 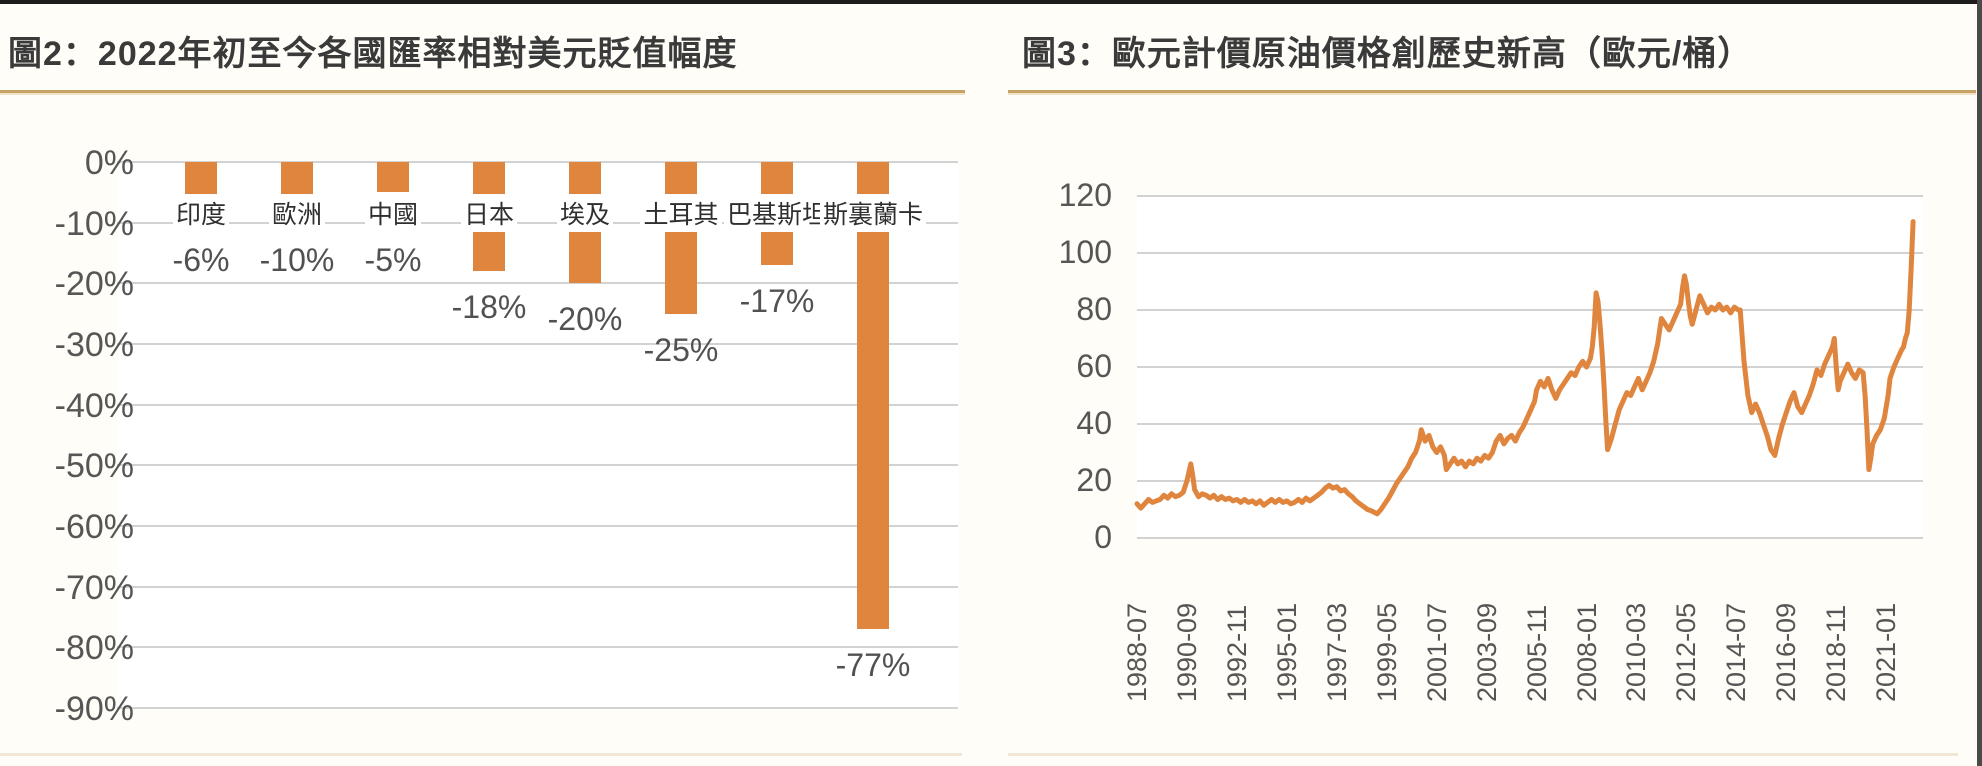 What do you see at coordinates (873, 665) in the screenshot?
I see `value-label: -77%` at bounding box center [873, 665].